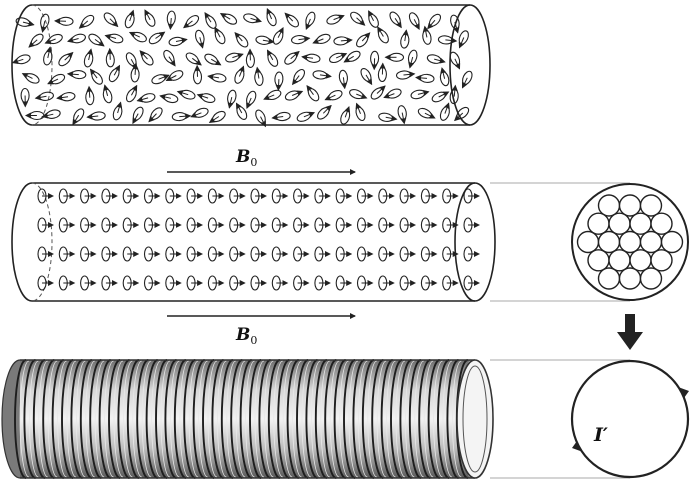 The width and height of the screenshot is (699, 483). I want to click on coil-end-cap, so click(475, 419).